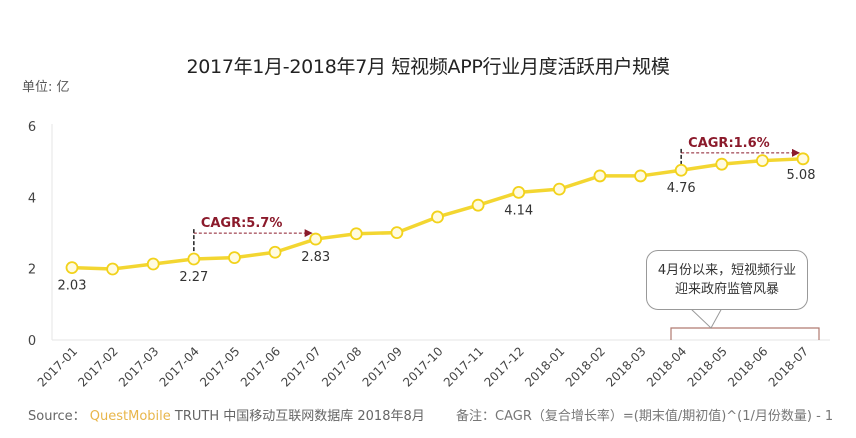 This screenshot has width=856, height=438. I want to click on cagr-label: CAGR:5.7%, so click(242, 223).